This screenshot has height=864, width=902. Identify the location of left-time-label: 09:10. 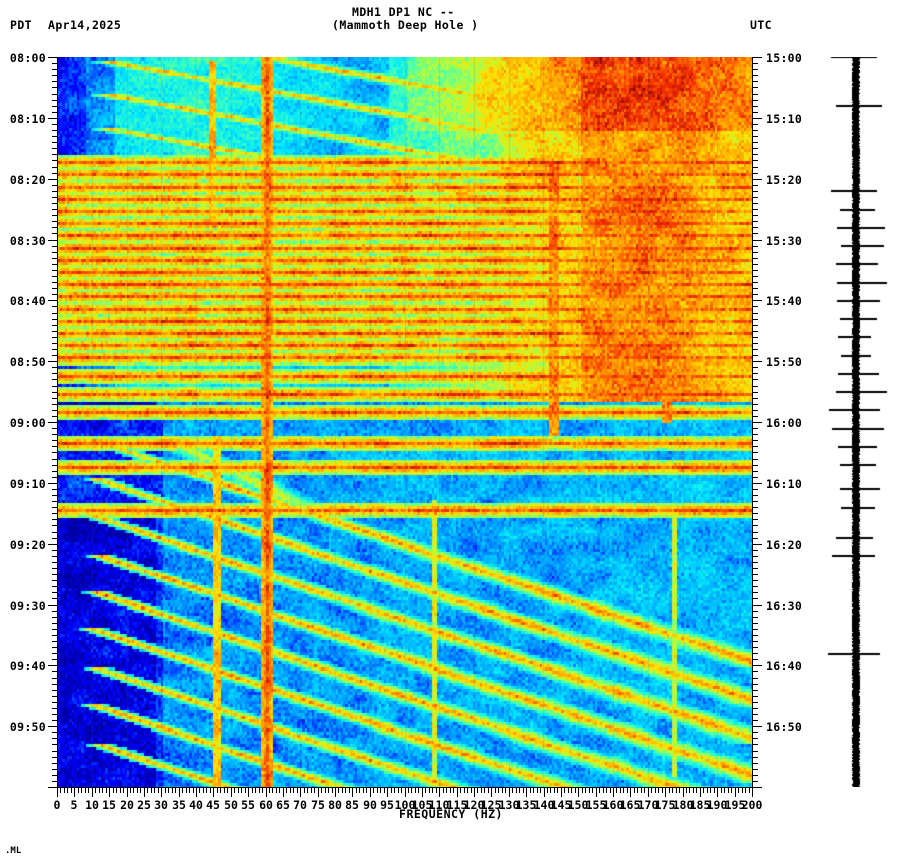
(27, 484).